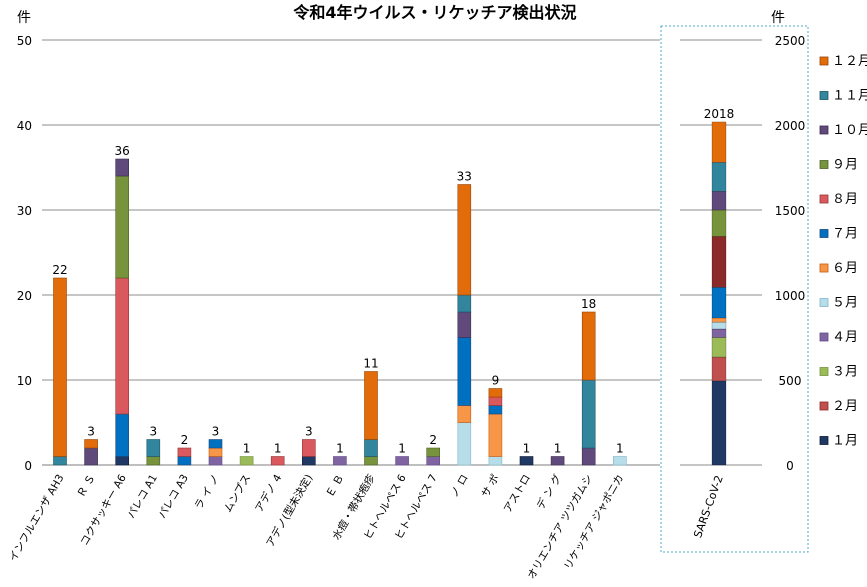  Describe the element at coordinates (843, 251) in the screenshot. I see `legend: １２月 １１月 １０月 ９月 ８月 ７月 ６月 ５月 ４月 ３月 ２月 １月` at that location.